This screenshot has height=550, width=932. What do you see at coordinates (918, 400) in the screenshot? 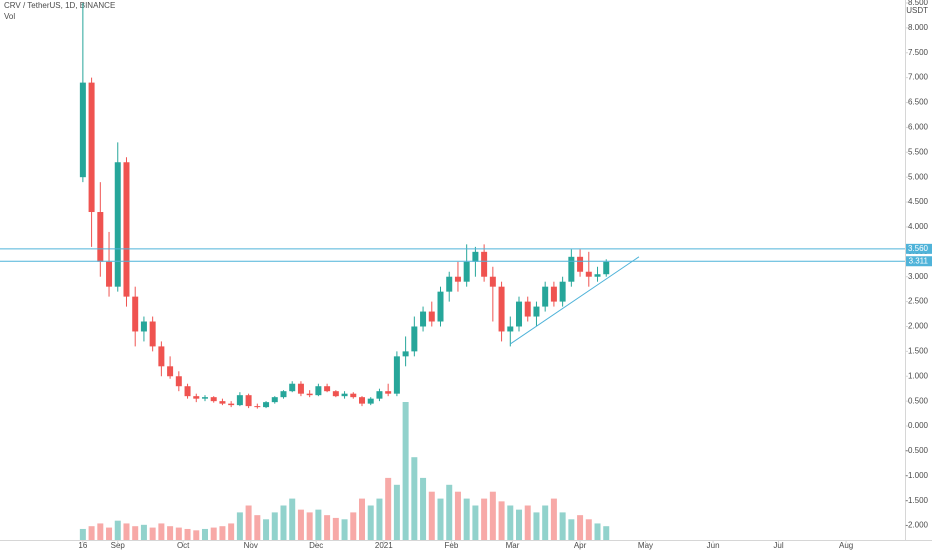
I see `y-tick-label: 0.500` at bounding box center [918, 400].